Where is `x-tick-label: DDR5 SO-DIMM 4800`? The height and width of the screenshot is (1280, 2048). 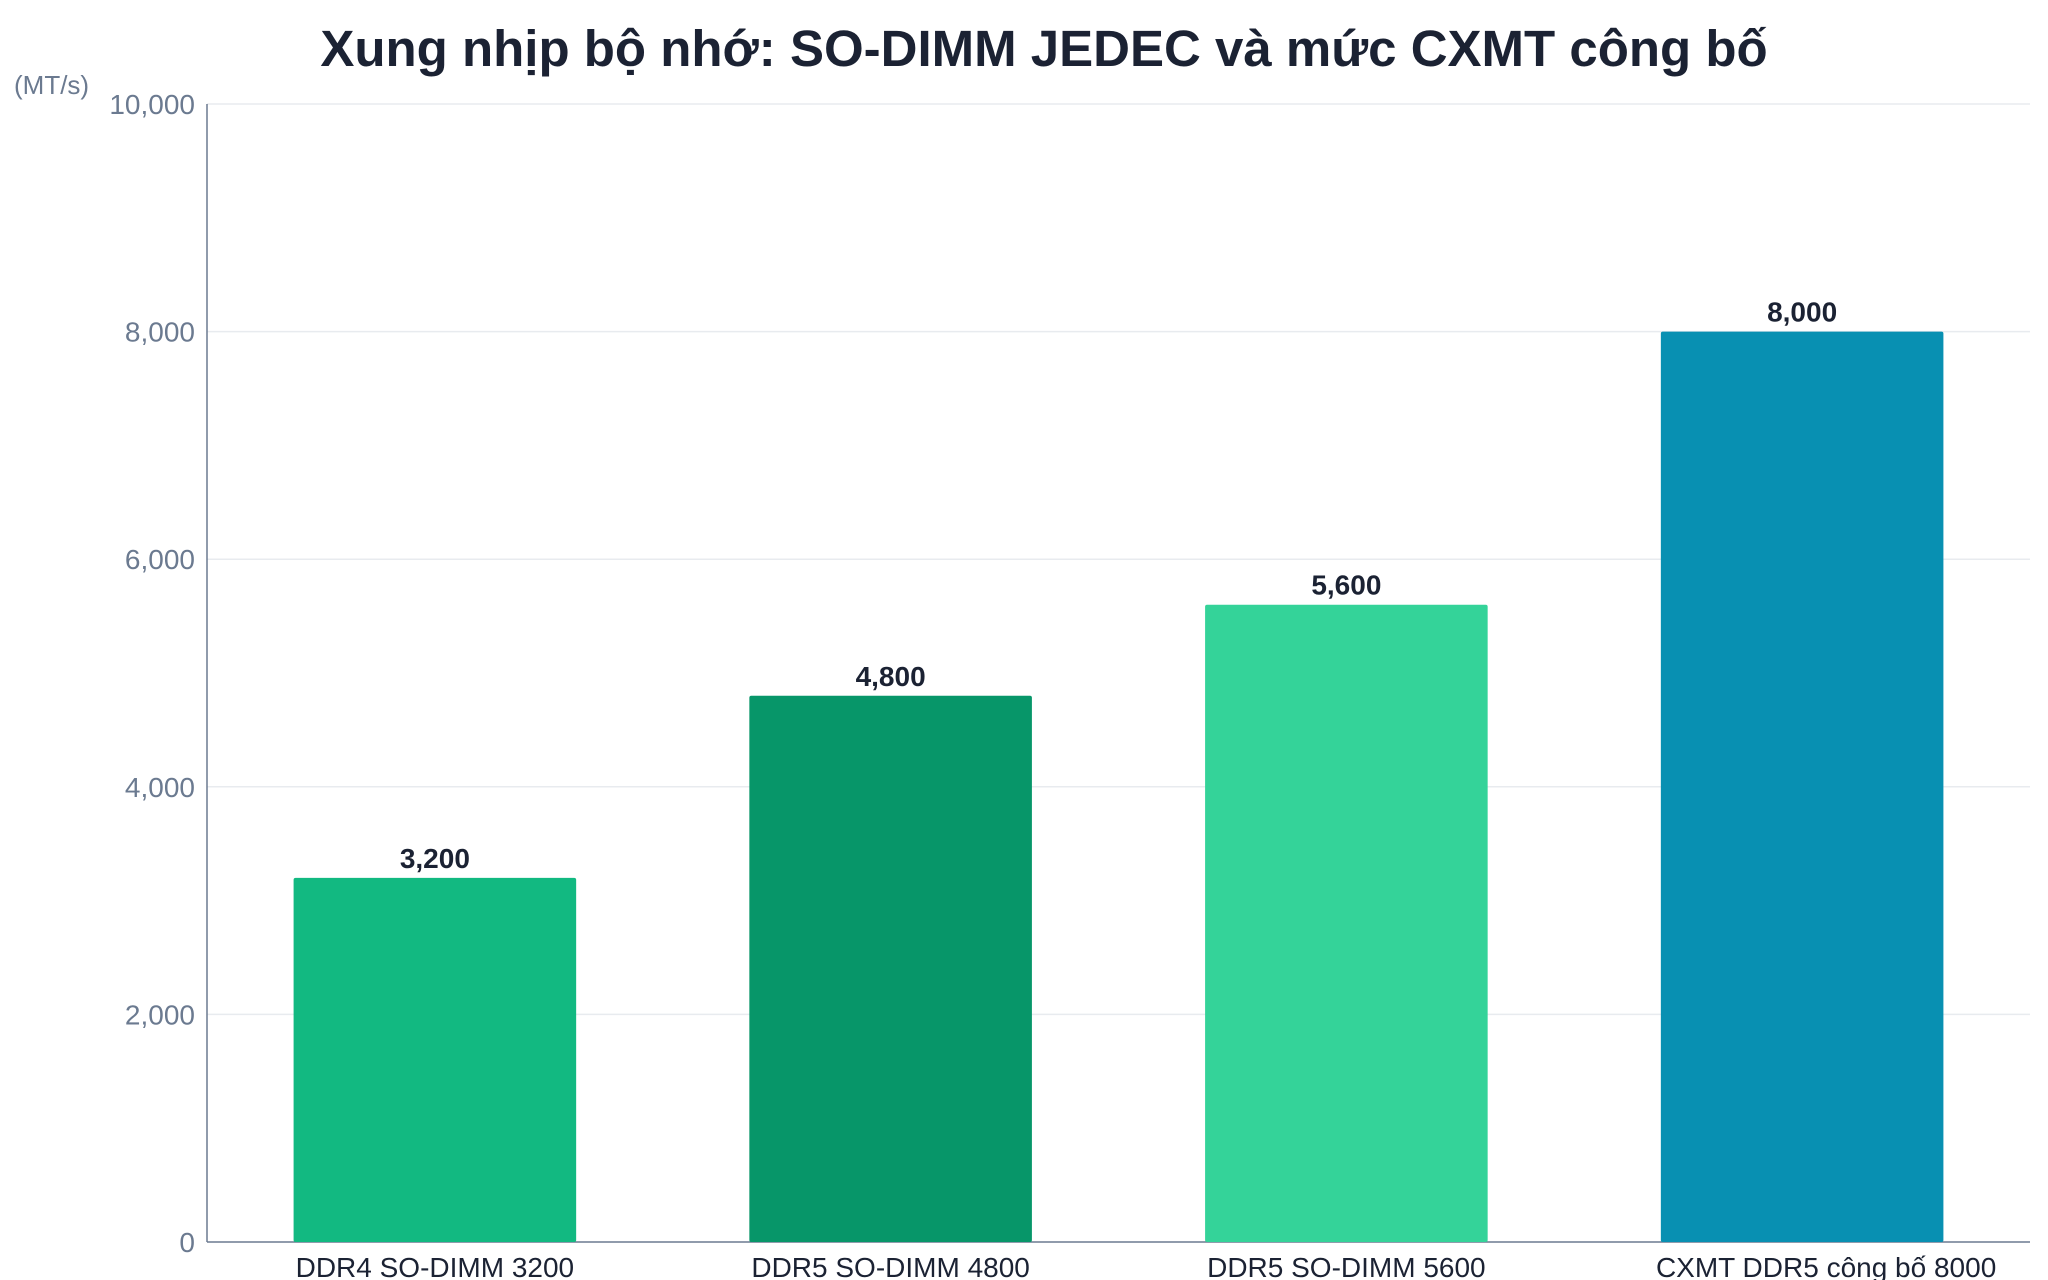 x-tick-label: DDR5 SO-DIMM 4800 is located at coordinates (890, 1266).